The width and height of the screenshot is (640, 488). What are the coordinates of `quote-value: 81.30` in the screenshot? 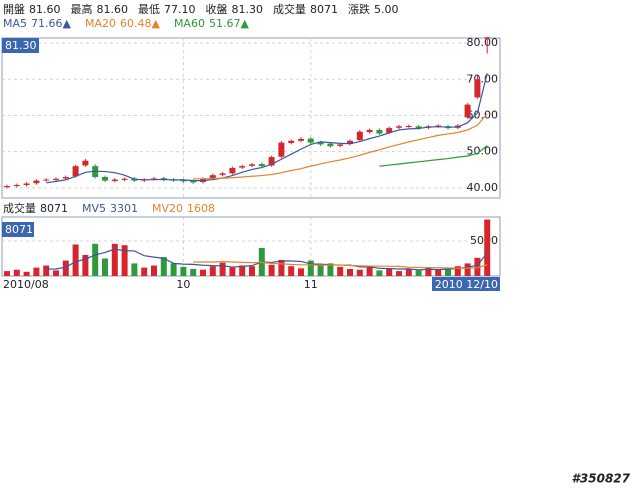 It's located at (248, 9).